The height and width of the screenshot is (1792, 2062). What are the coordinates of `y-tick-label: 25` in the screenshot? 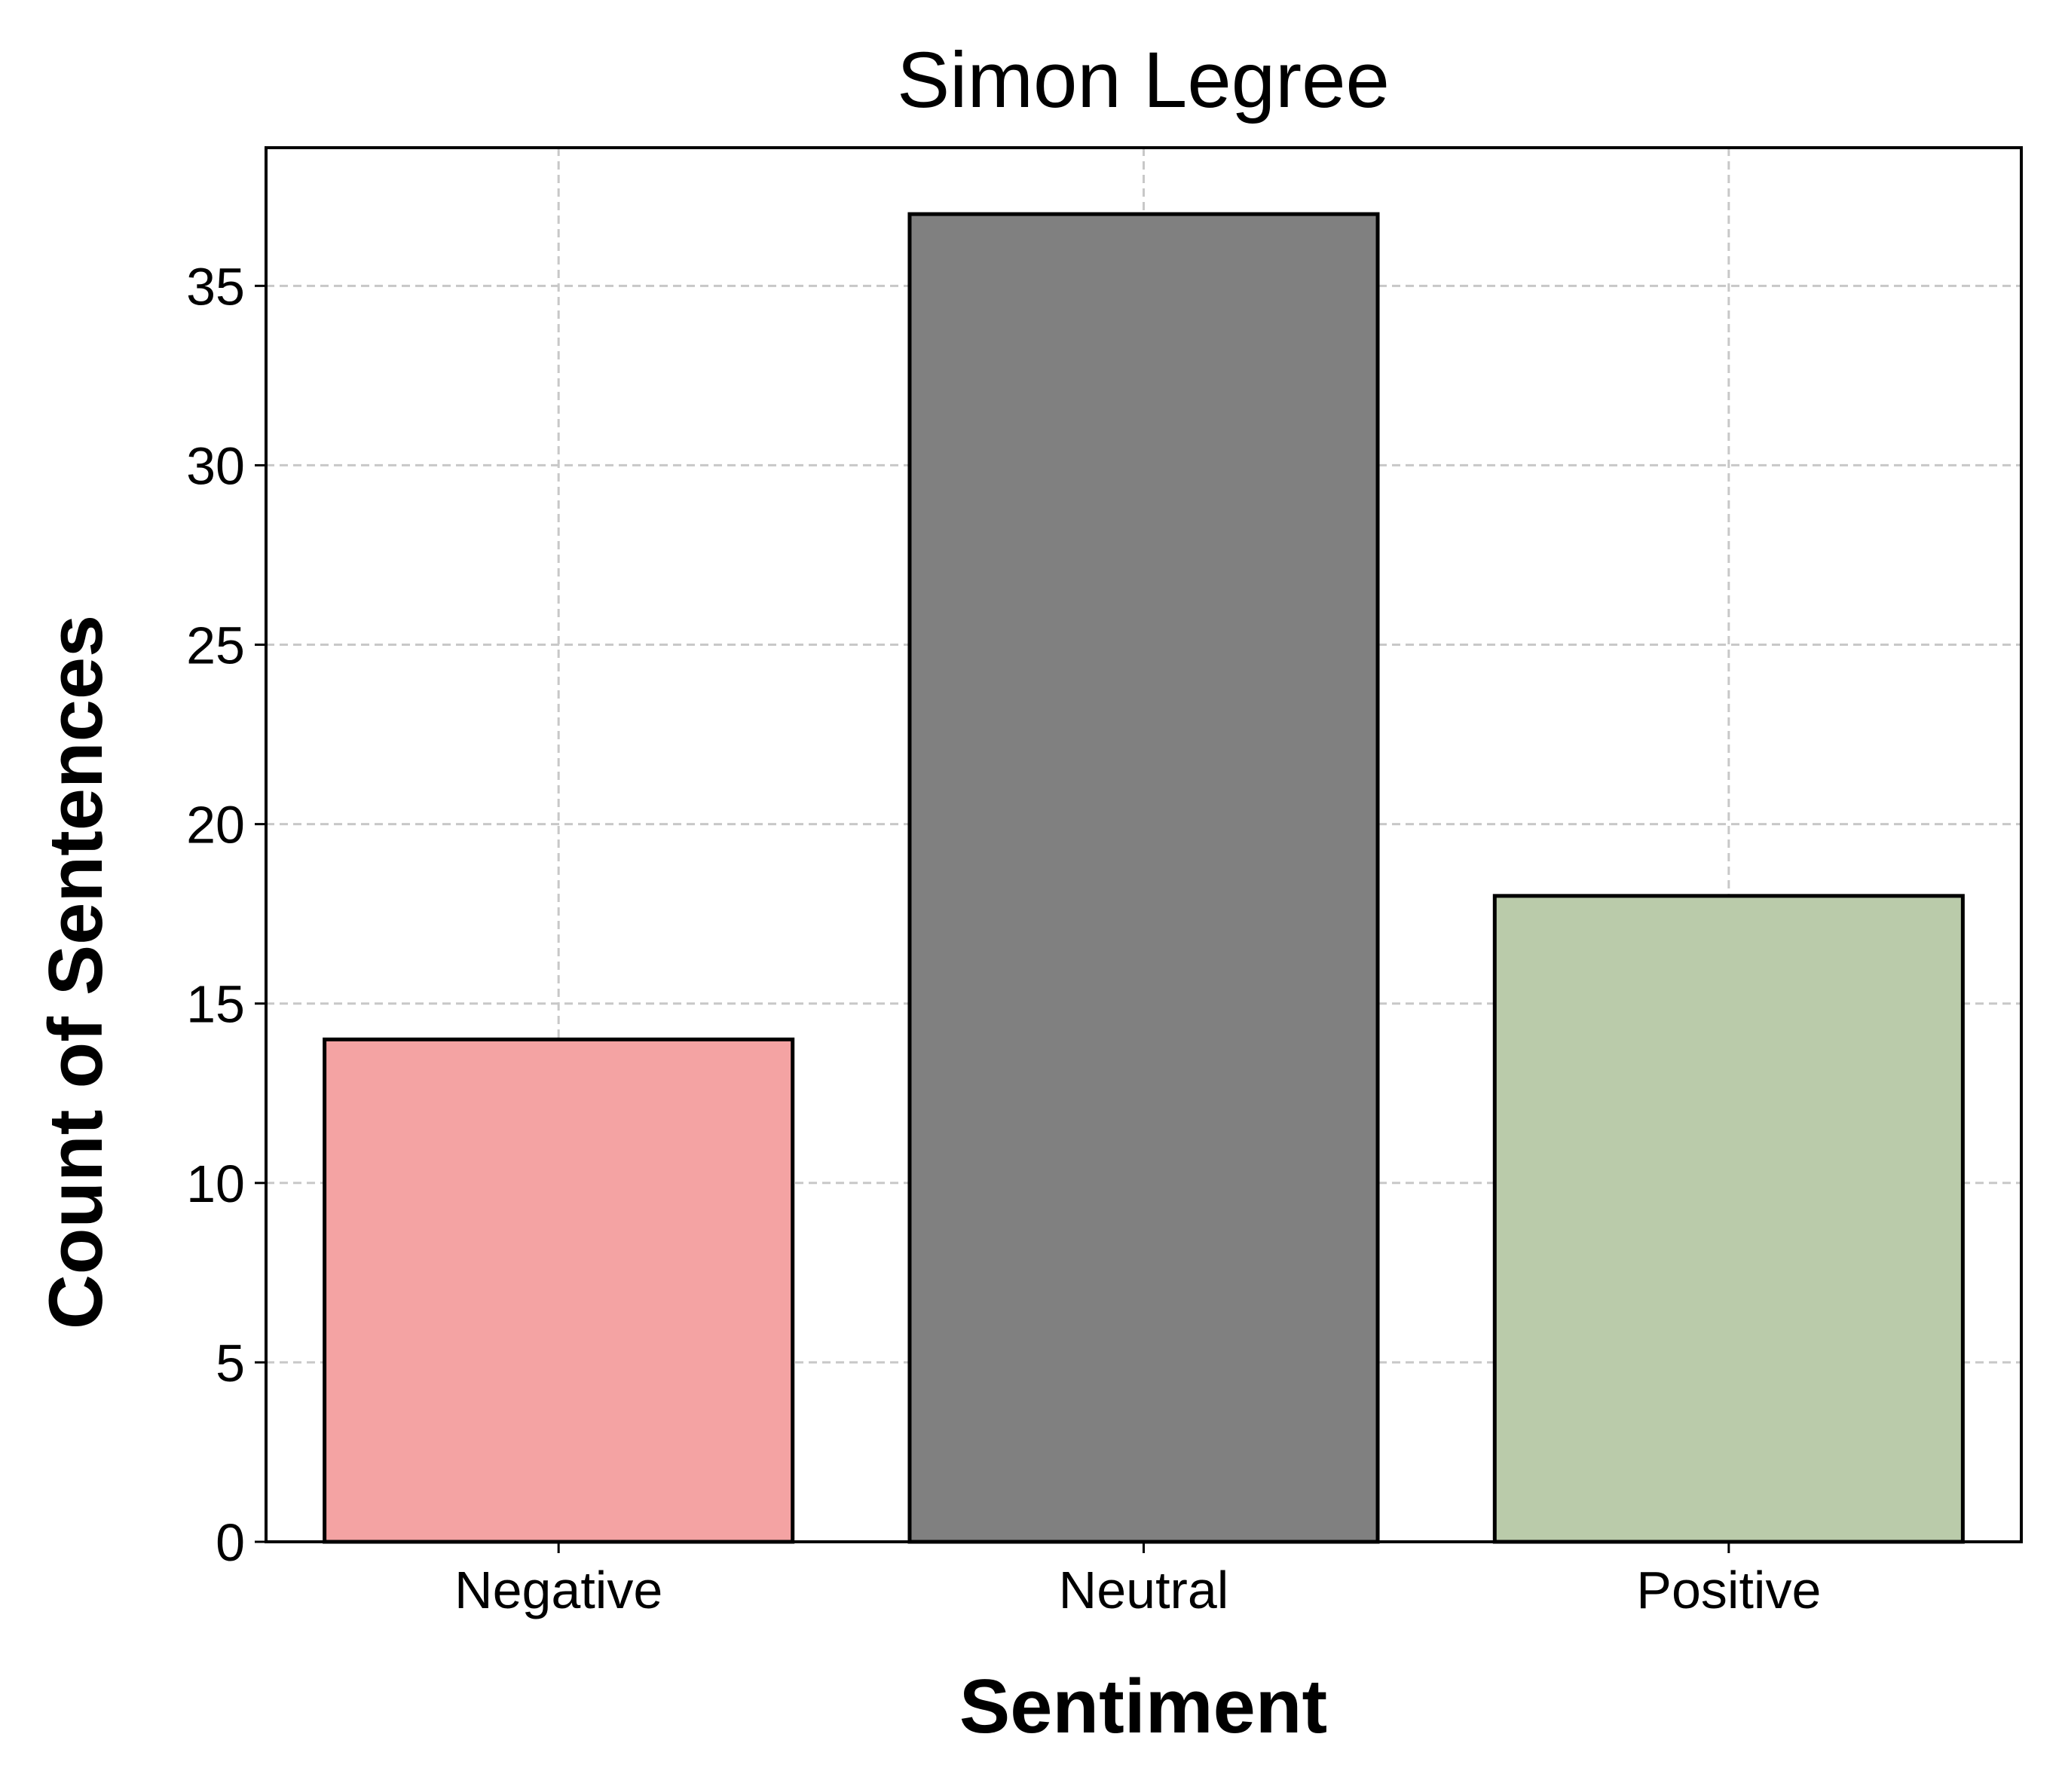 It's located at (215, 645).